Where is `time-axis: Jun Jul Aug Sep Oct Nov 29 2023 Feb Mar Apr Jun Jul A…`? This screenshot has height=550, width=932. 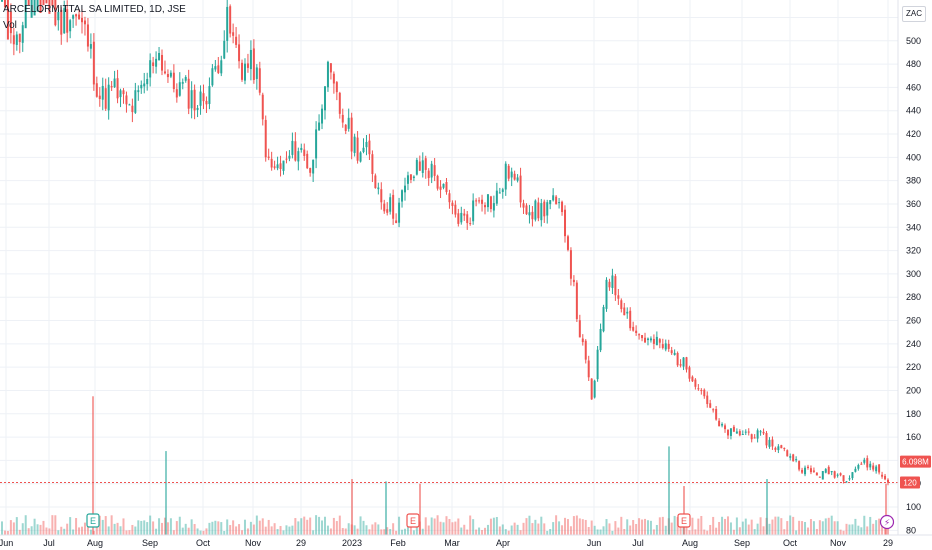 time-axis: Jun Jul Aug Sep Oct Nov 29 2023 Feb Mar Apr Jun Jul A… is located at coordinates (446, 543).